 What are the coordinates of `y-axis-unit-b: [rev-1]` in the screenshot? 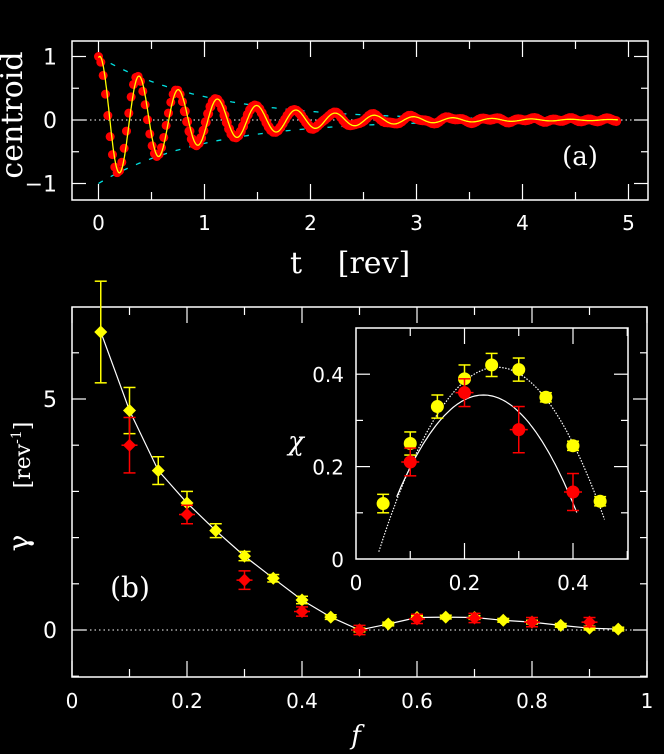 It's located at (22, 455).